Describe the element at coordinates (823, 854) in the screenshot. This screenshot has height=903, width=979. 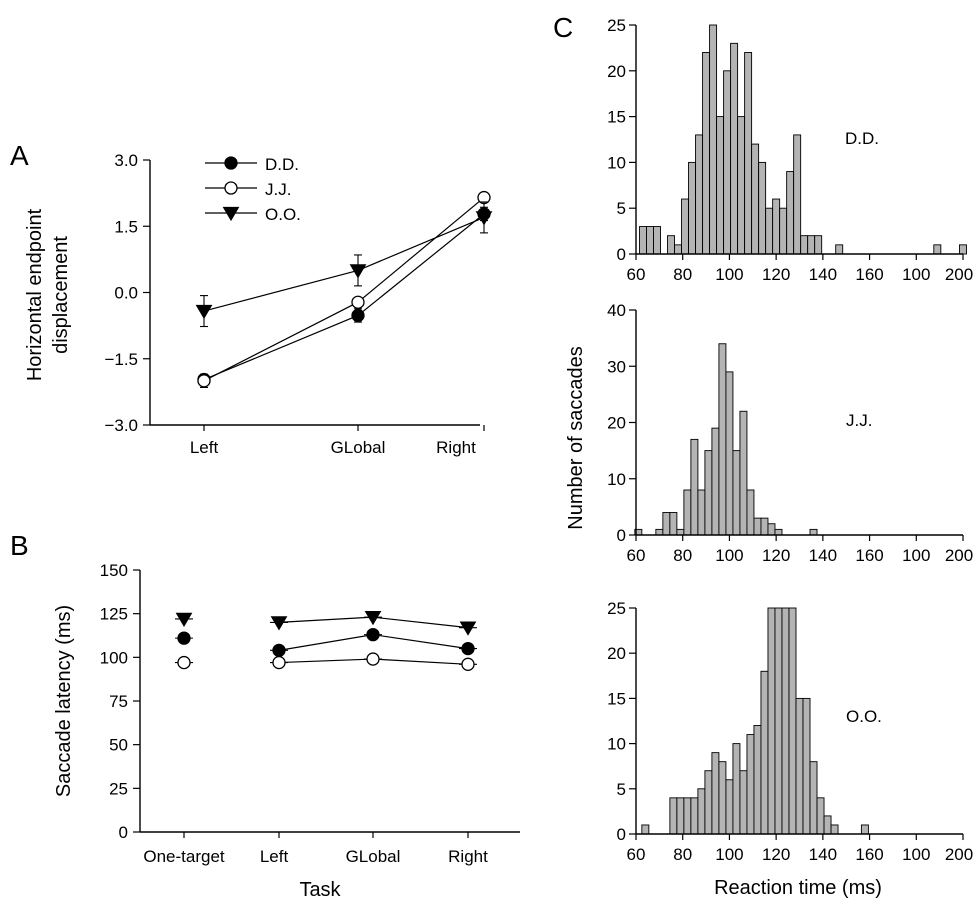
I see `panel-c-xtick-label-o-o: 140` at that location.